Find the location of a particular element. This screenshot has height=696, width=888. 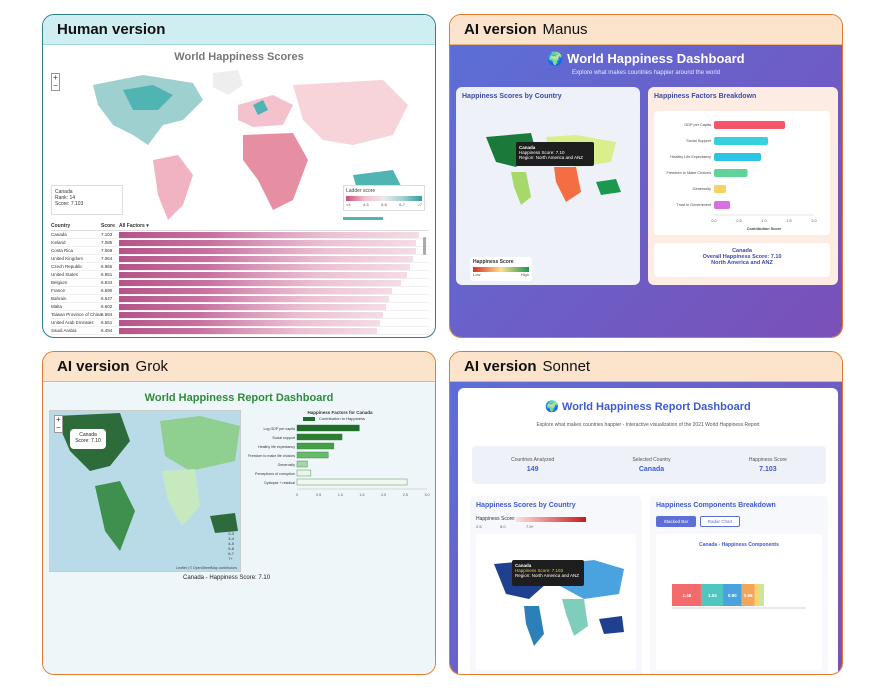

table-row: Taiwan Province of China 6.584 is located at coordinates (240, 315).